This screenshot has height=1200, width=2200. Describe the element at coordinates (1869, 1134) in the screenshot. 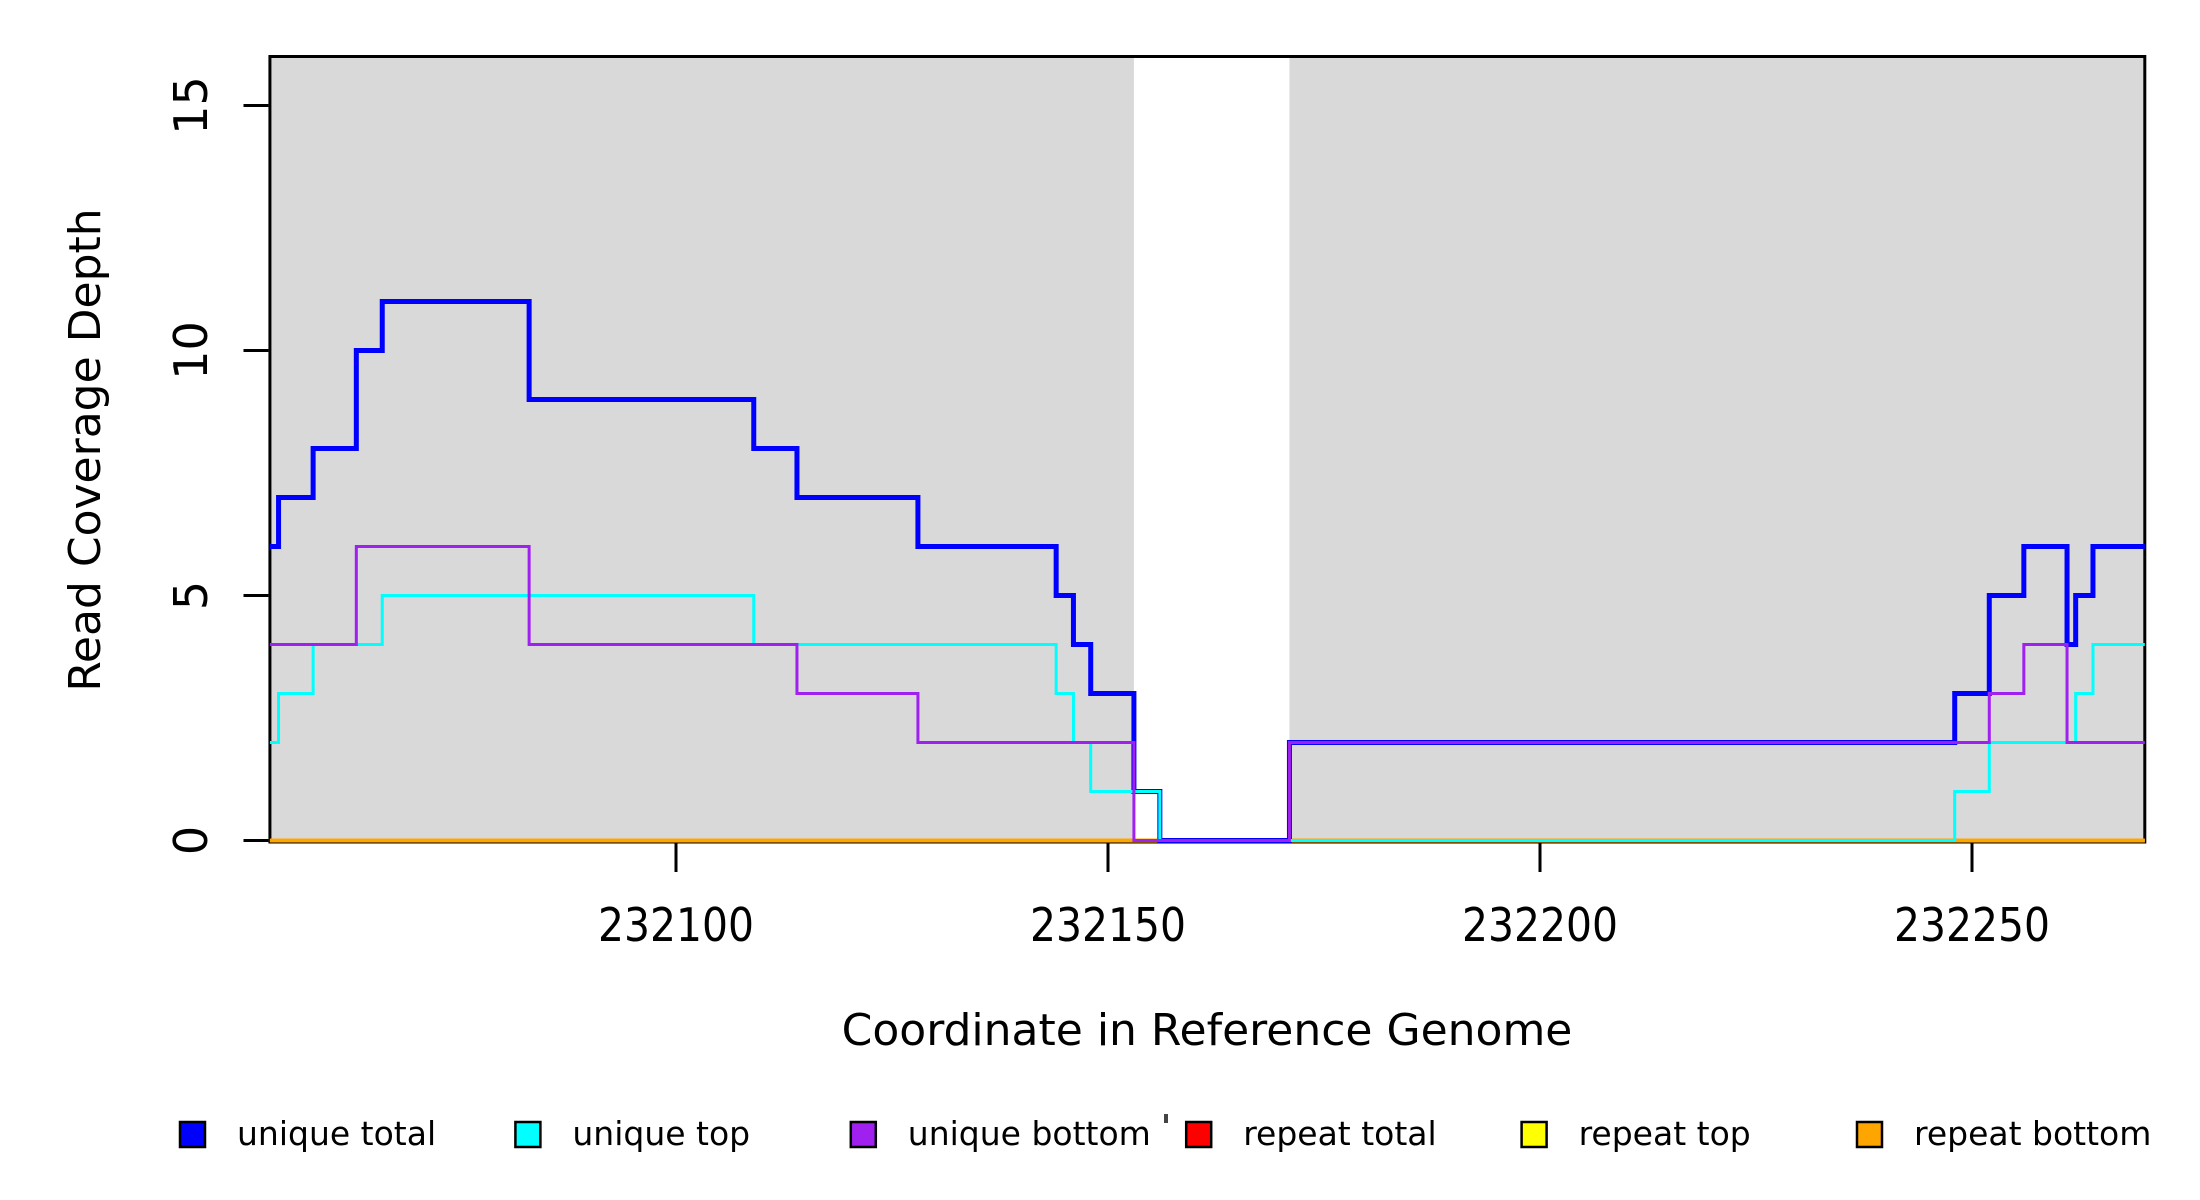

I see `legend-swatch-repeat-bottom` at that location.